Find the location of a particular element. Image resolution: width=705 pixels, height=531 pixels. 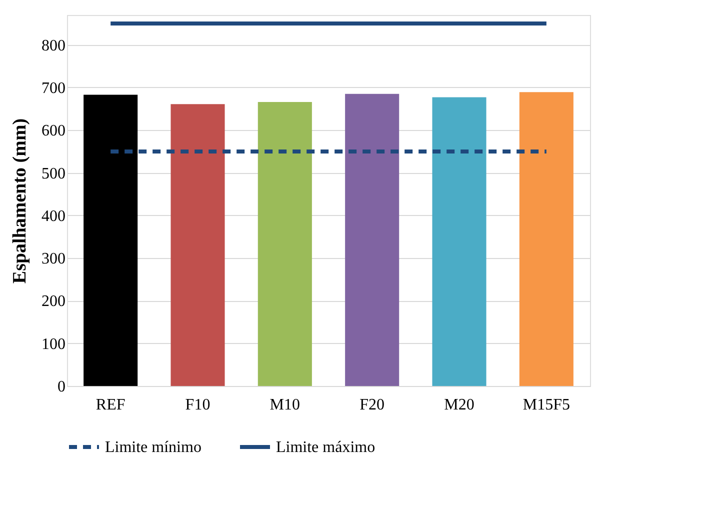

y-tick-label: 400 is located at coordinates (54, 216).